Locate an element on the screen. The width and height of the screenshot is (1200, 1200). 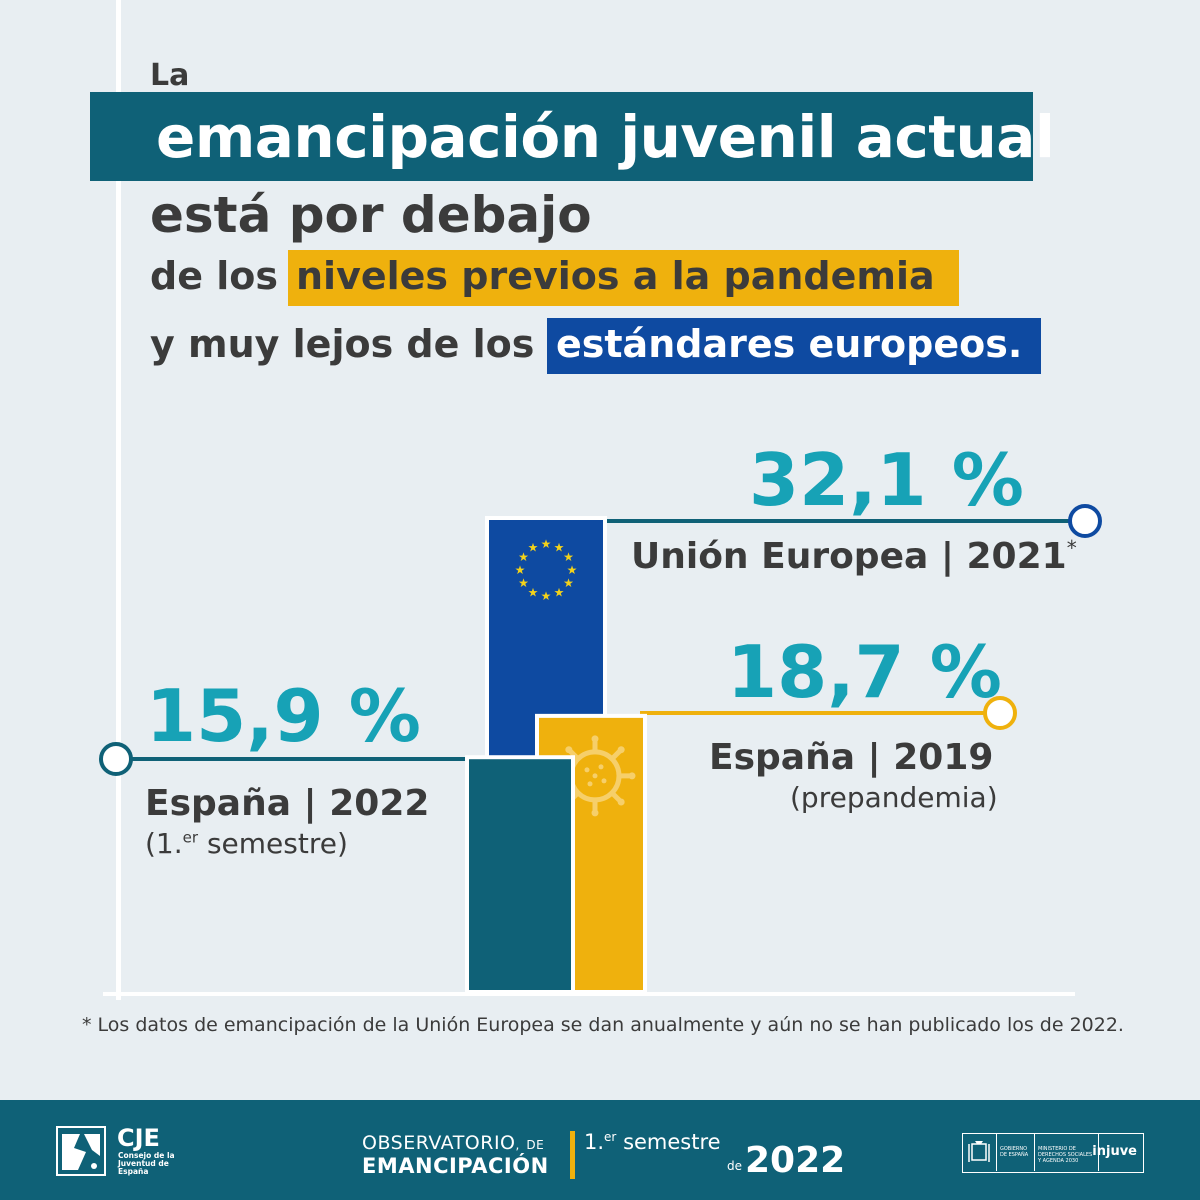
headline-main: emancipación juvenil actual is located at coordinates (605, 137).